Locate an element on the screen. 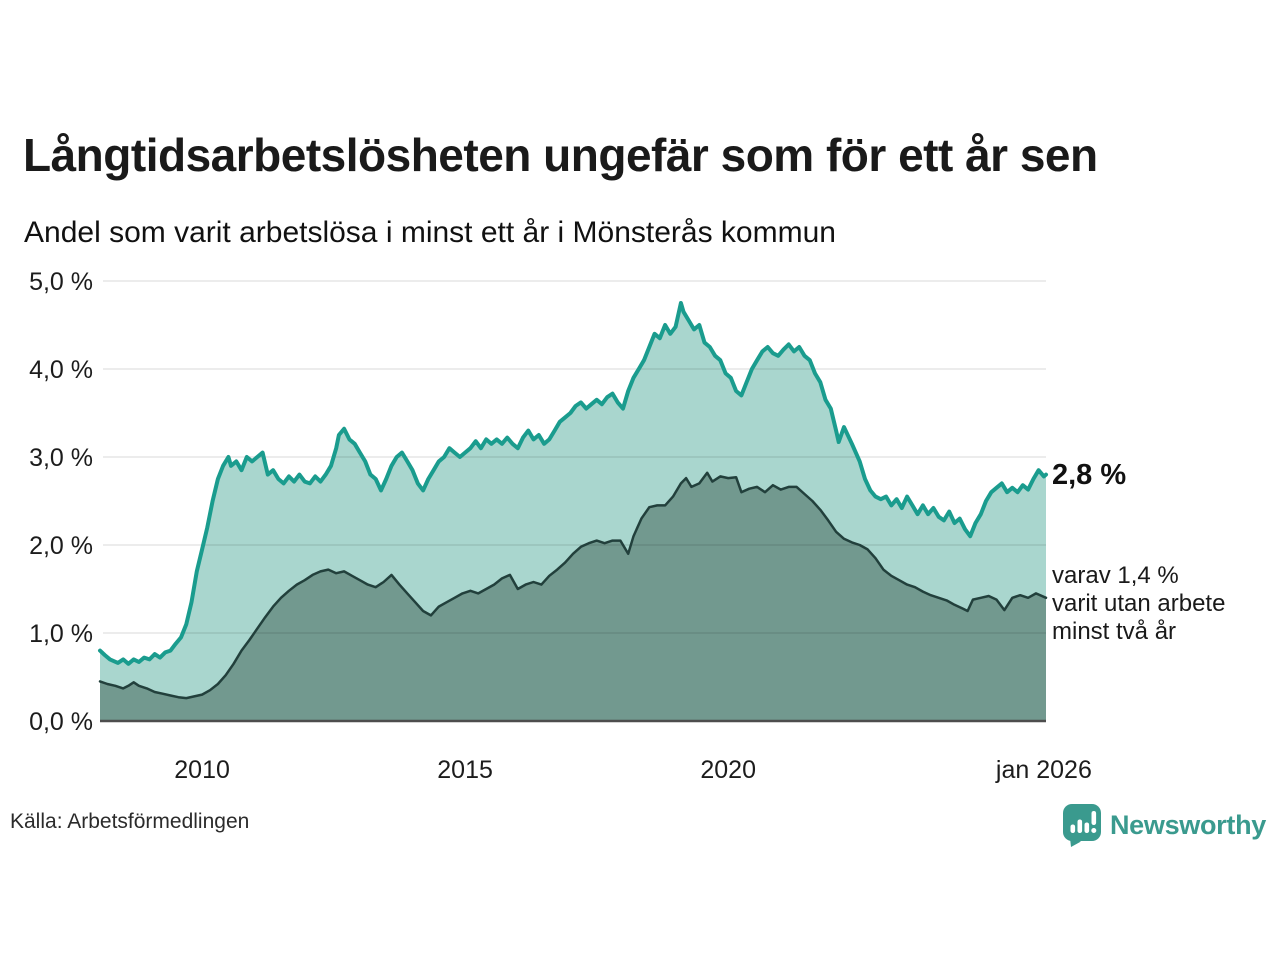 This screenshot has width=1280, height=965. brand-name: Newsworthy is located at coordinates (1187, 824).